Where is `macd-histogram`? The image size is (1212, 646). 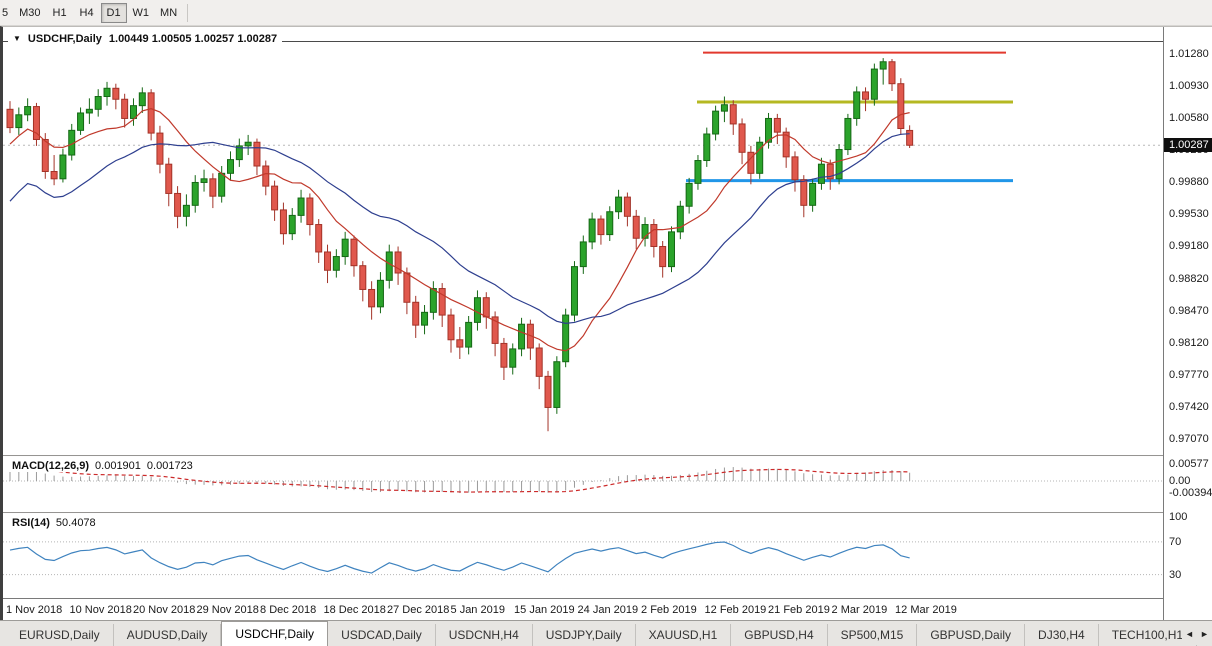
macd-histogram is located at coordinates (460, 480).